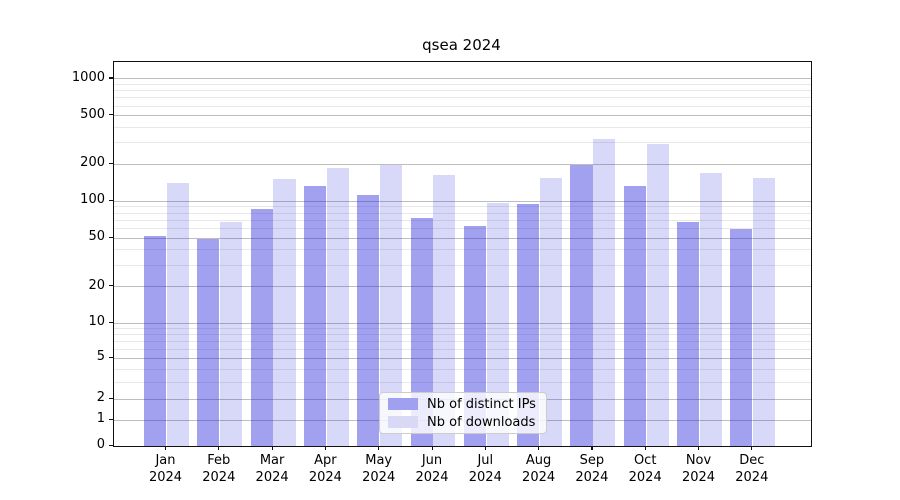 The width and height of the screenshot is (900, 500). What do you see at coordinates (155, 340) in the screenshot?
I see `bar-distinct-ips-jan` at bounding box center [155, 340].